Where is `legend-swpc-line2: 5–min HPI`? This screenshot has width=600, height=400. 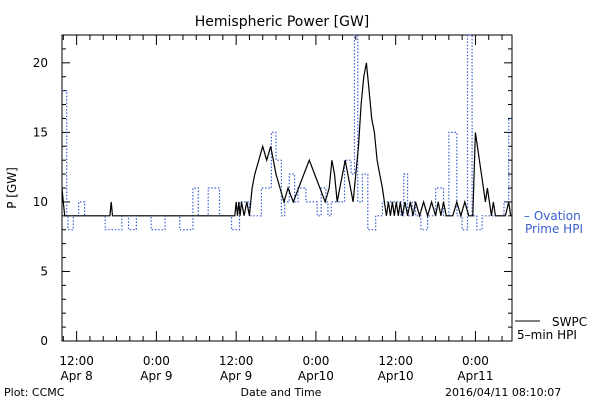
legend-swpc-line2: 5–min HPI is located at coordinates (547, 335).